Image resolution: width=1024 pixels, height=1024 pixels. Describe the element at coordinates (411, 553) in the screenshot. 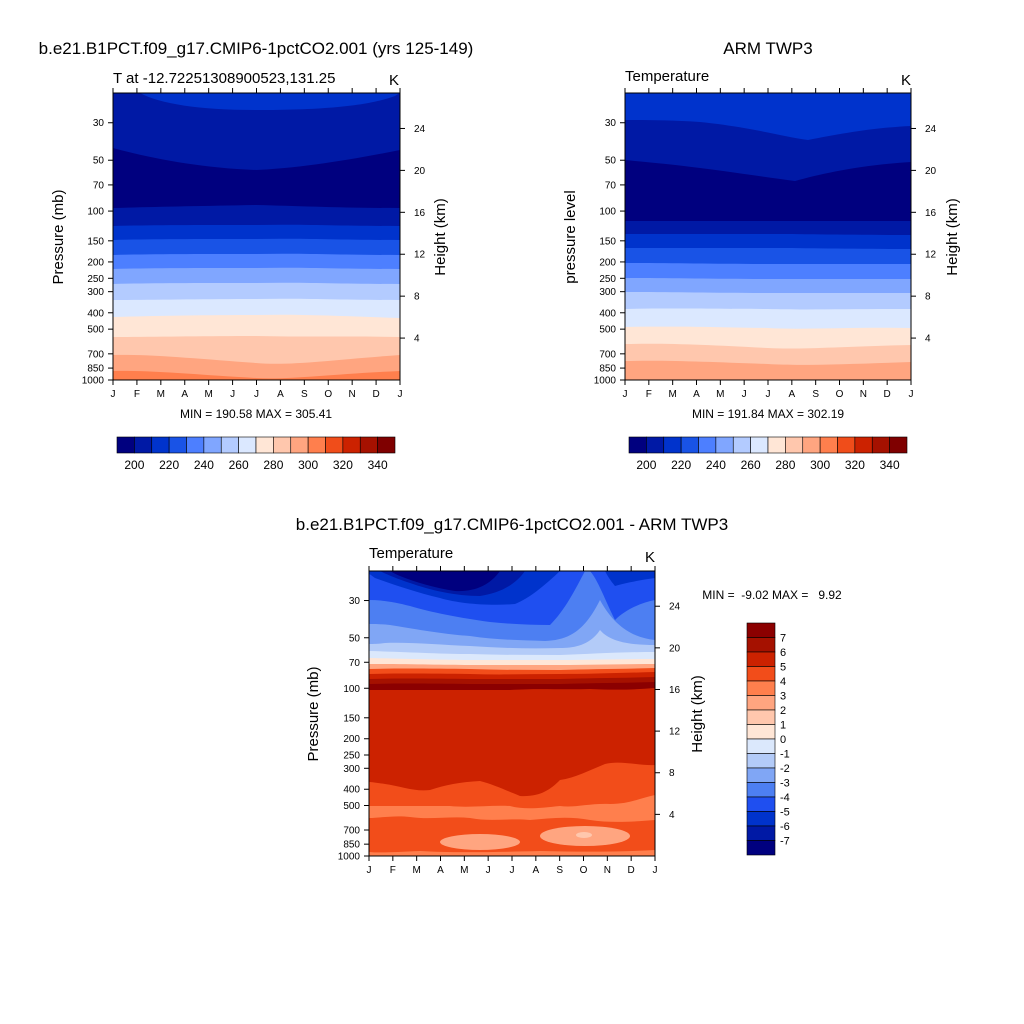

I see `panel-subtitle-left: Temperature` at that location.